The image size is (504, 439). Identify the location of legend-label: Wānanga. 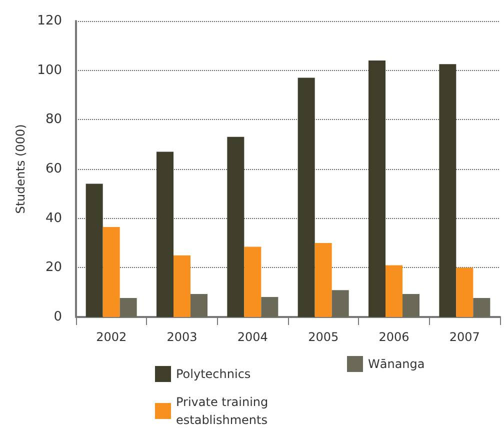
(396, 364).